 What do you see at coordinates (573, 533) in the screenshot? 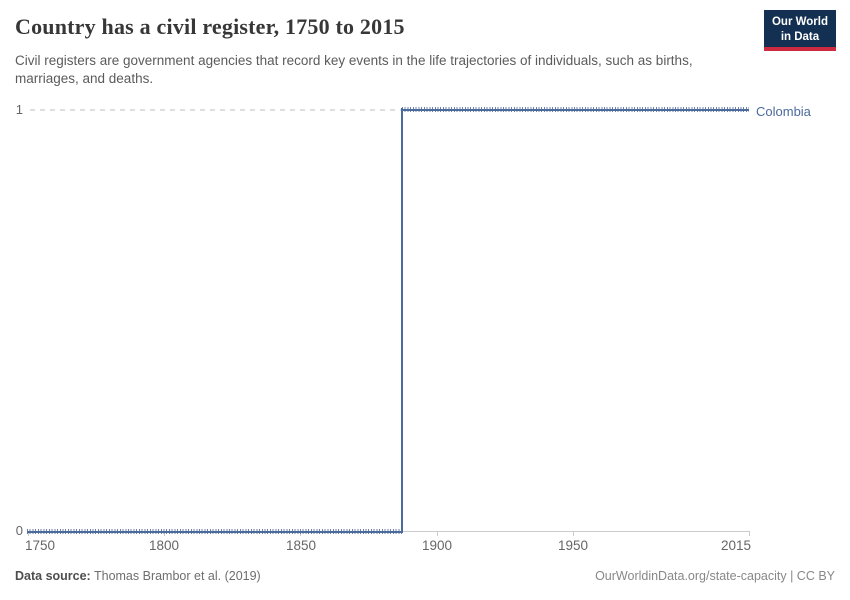
I see `x-axis-tick-1950` at bounding box center [573, 533].